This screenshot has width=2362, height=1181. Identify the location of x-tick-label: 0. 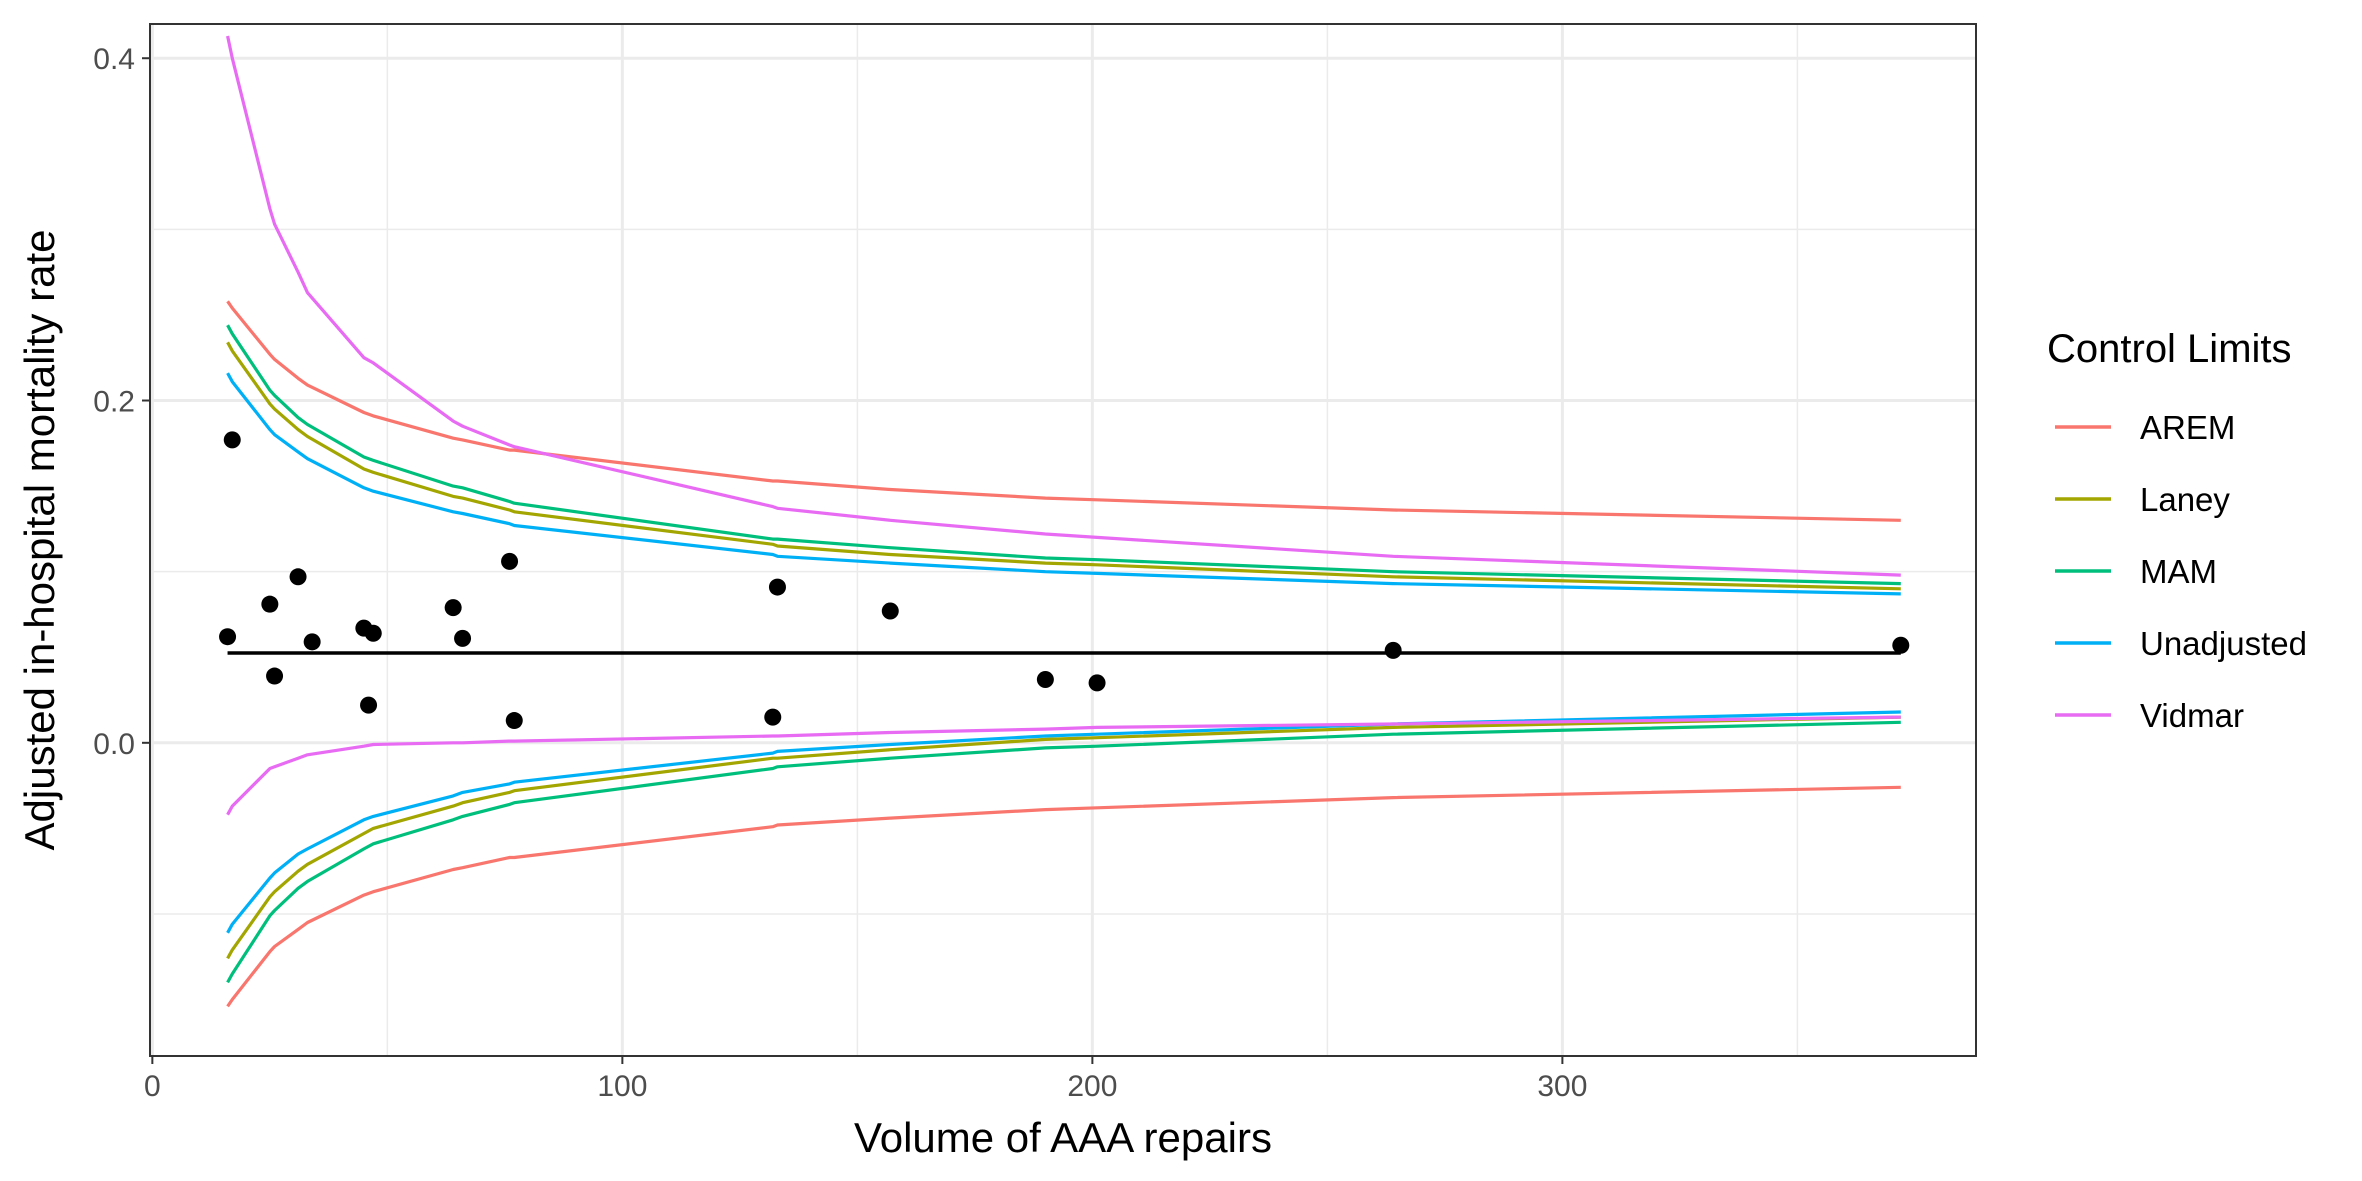
(152, 1086).